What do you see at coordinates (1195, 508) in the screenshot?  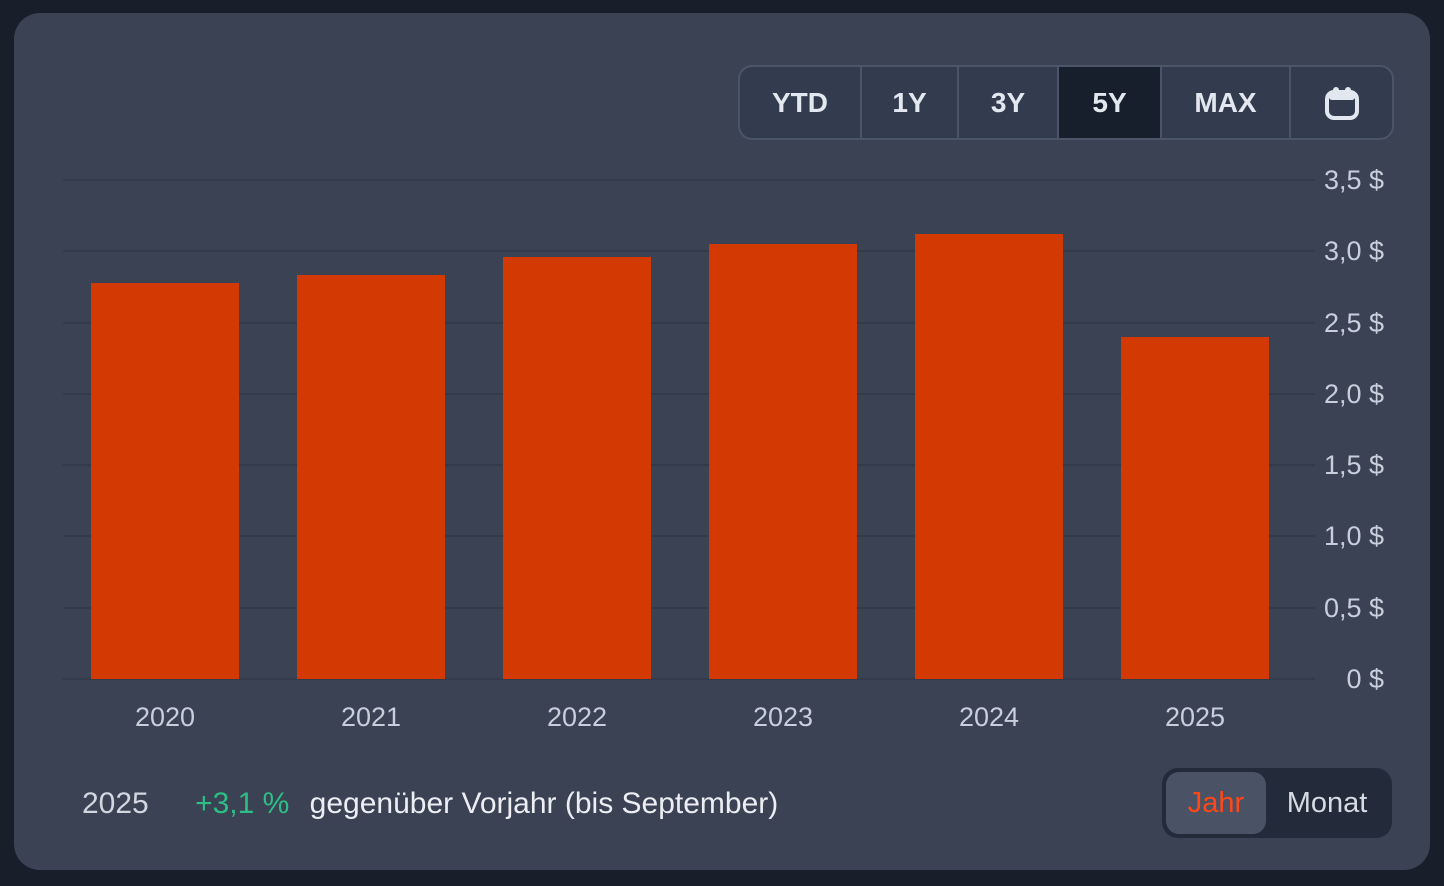 I see `bar-2025` at bounding box center [1195, 508].